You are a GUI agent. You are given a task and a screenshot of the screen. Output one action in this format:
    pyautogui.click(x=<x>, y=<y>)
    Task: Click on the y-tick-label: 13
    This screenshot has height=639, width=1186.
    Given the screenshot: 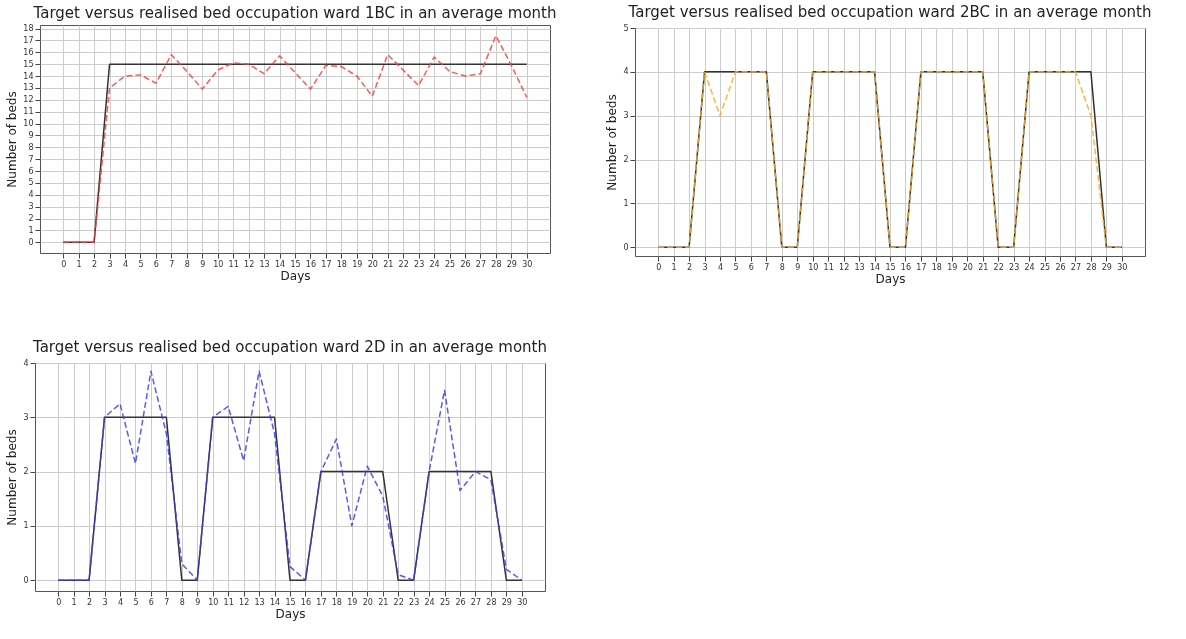 What is the action you would take?
    pyautogui.click(x=28, y=88)
    